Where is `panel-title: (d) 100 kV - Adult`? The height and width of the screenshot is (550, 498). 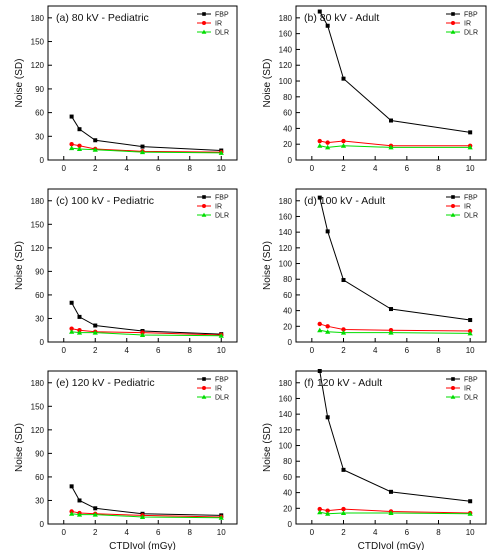 panel-title: (d) 100 kV - Adult is located at coordinates (344, 201).